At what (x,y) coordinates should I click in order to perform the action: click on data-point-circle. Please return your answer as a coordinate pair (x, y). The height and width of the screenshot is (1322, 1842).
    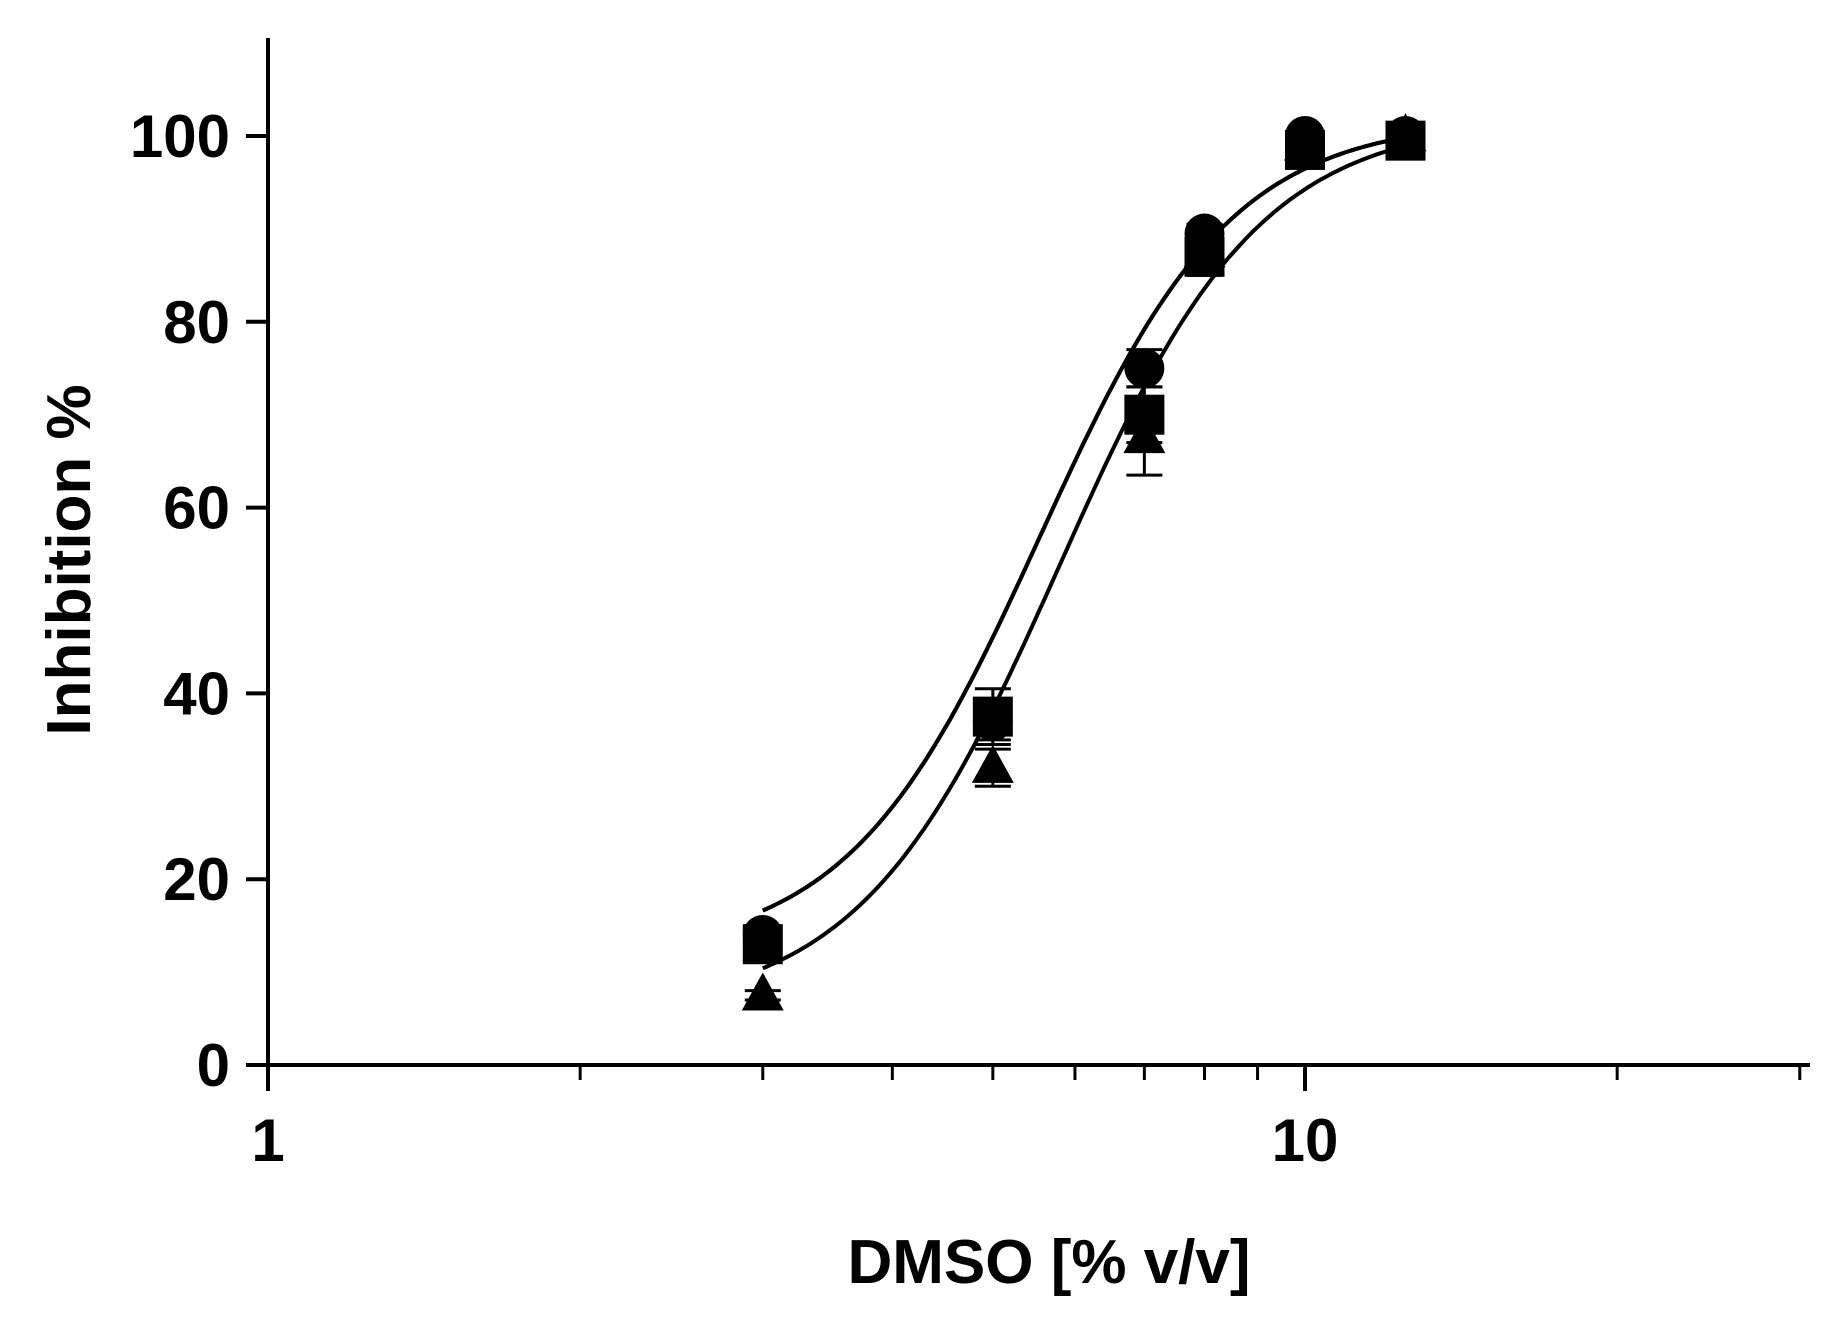
    Looking at the image, I should click on (1144, 368).